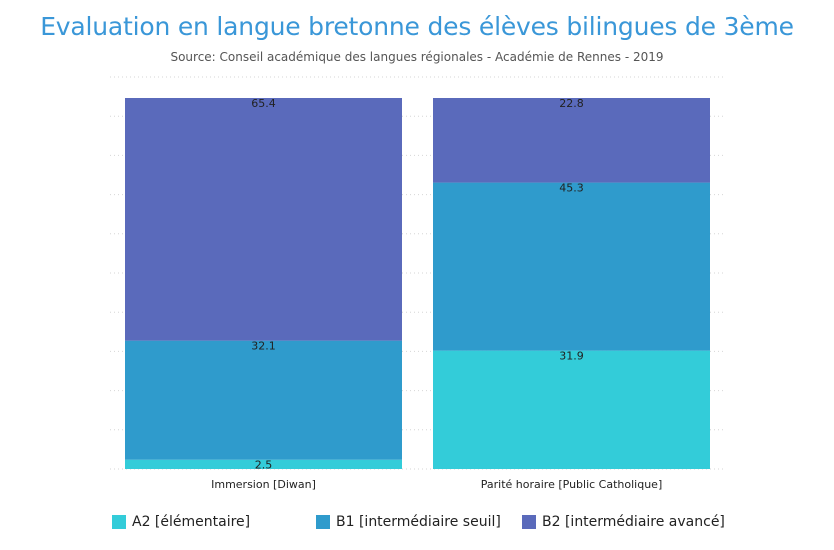 This screenshot has width=834, height=550. I want to click on legend-item: A2 [élémentaire], so click(181, 522).